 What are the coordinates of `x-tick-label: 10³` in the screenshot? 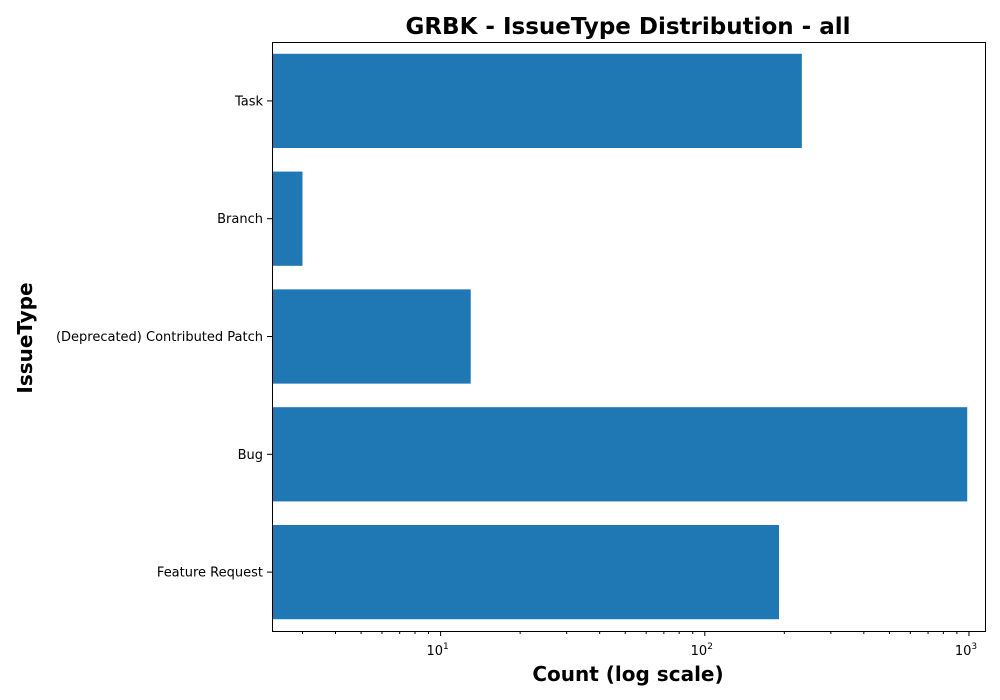 It's located at (966, 650).